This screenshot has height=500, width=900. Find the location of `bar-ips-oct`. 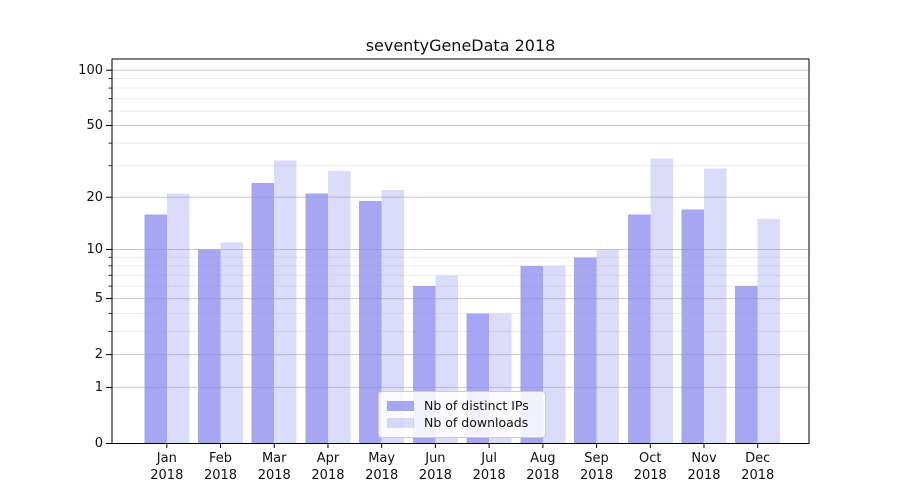

bar-ips-oct is located at coordinates (639, 329).